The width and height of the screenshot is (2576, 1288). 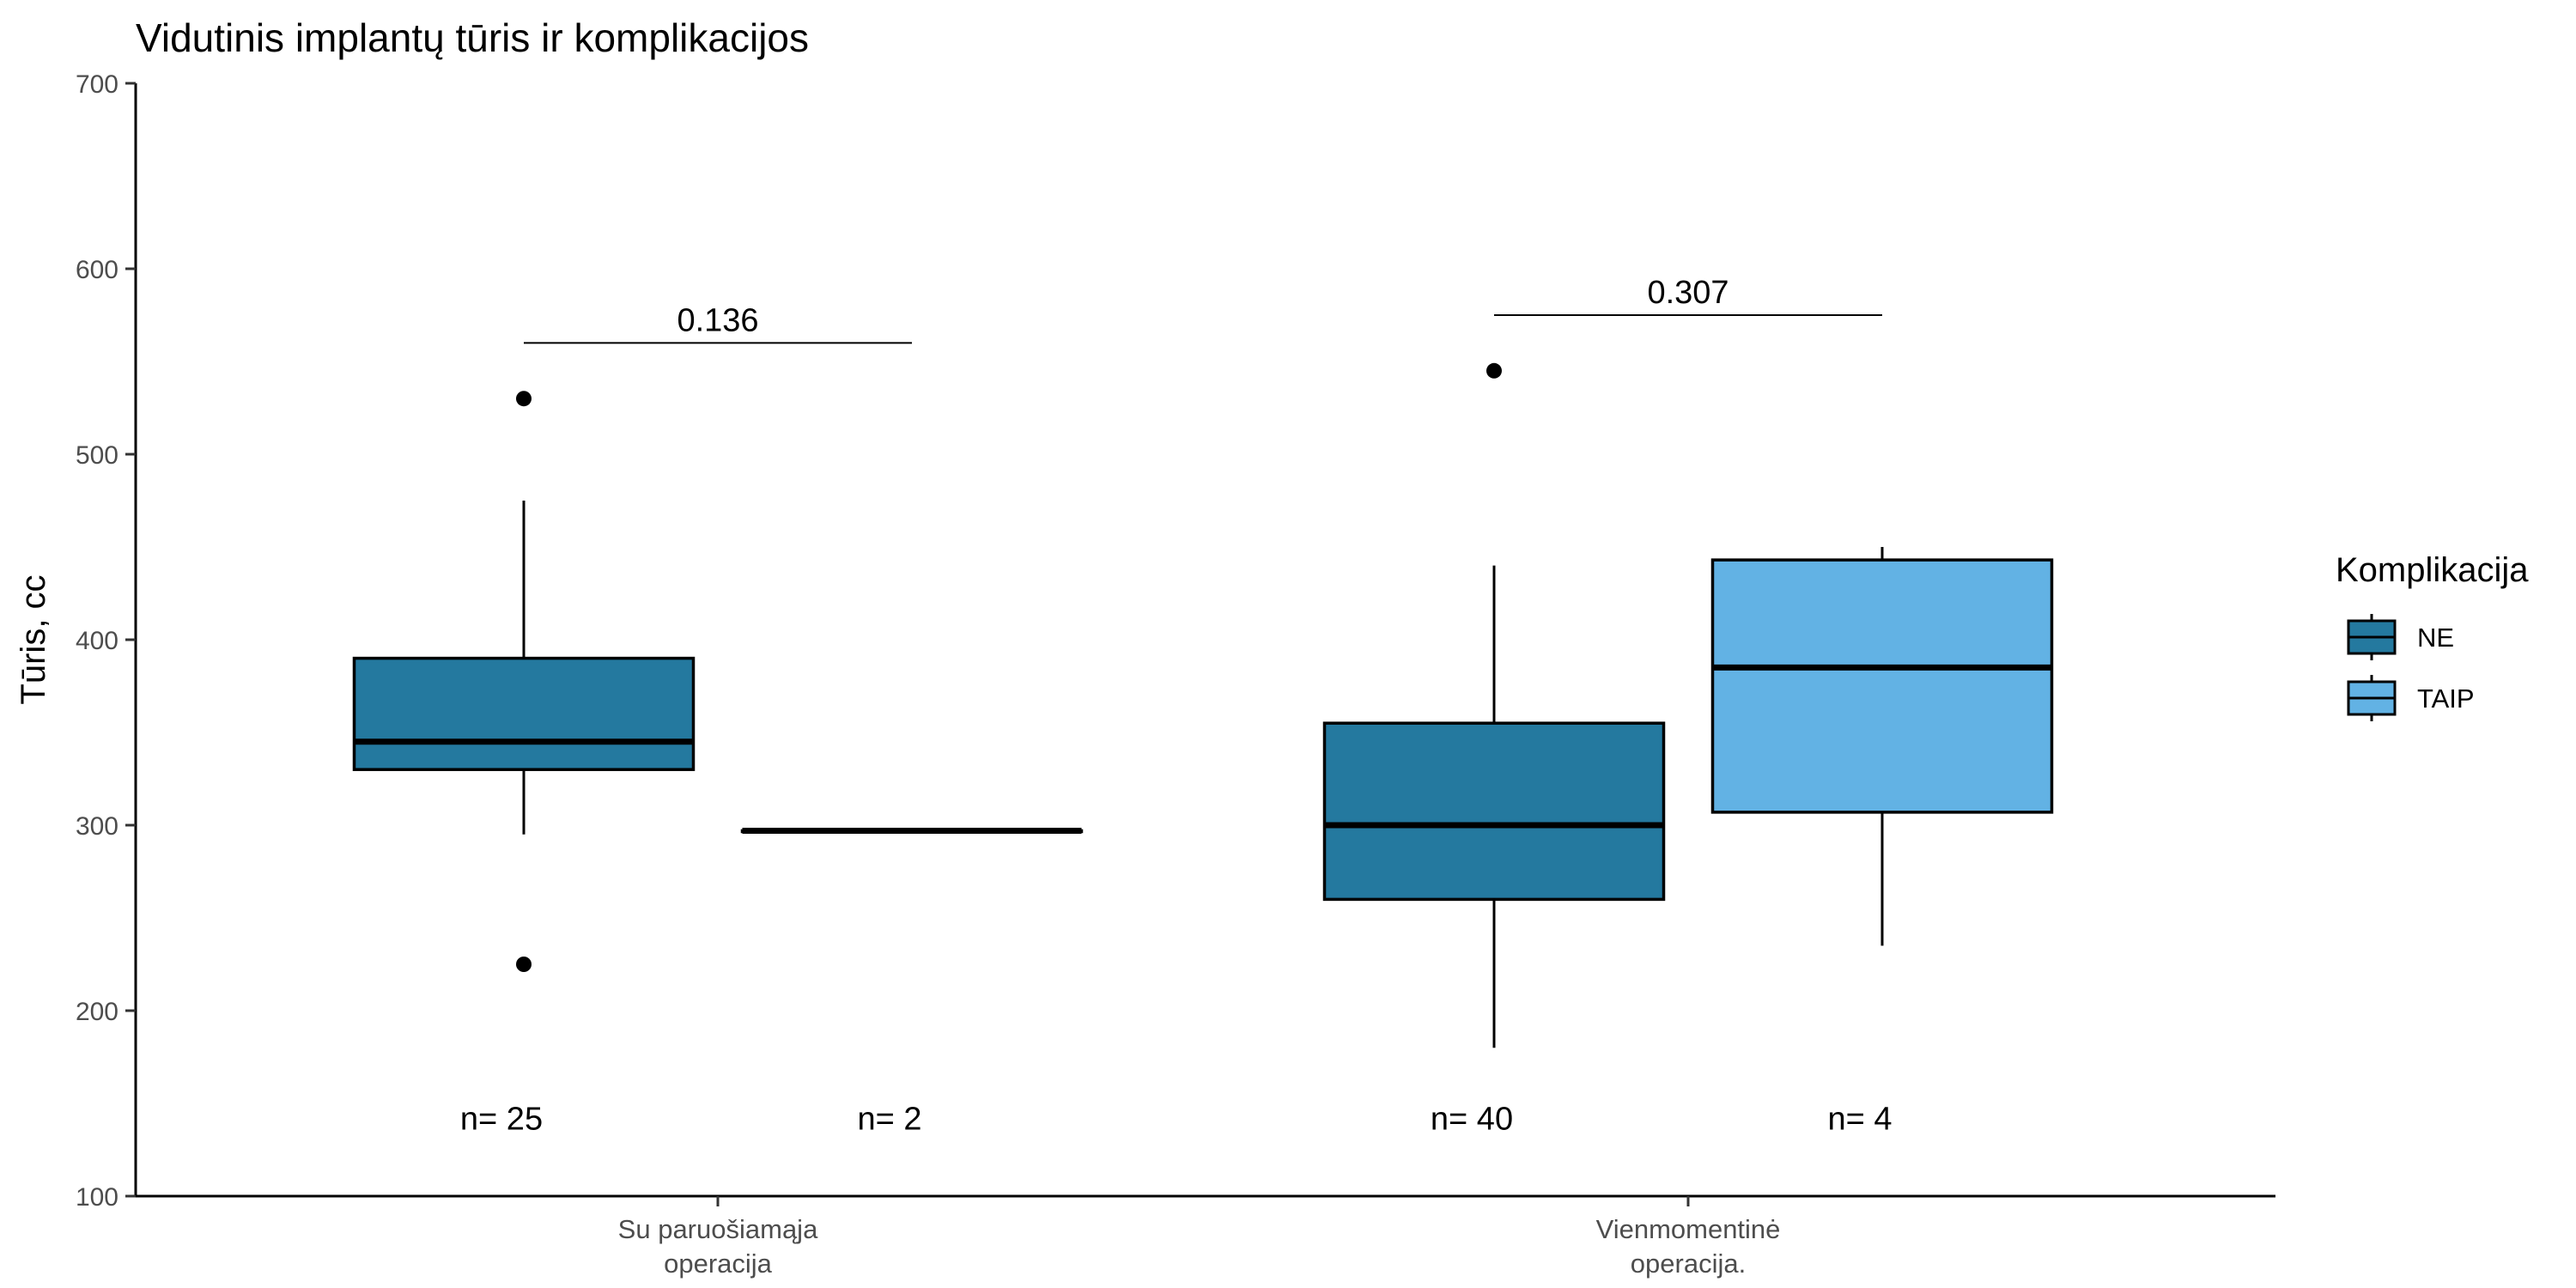 What do you see at coordinates (2435, 638) in the screenshot?
I see `legend-label-ne: NE` at bounding box center [2435, 638].